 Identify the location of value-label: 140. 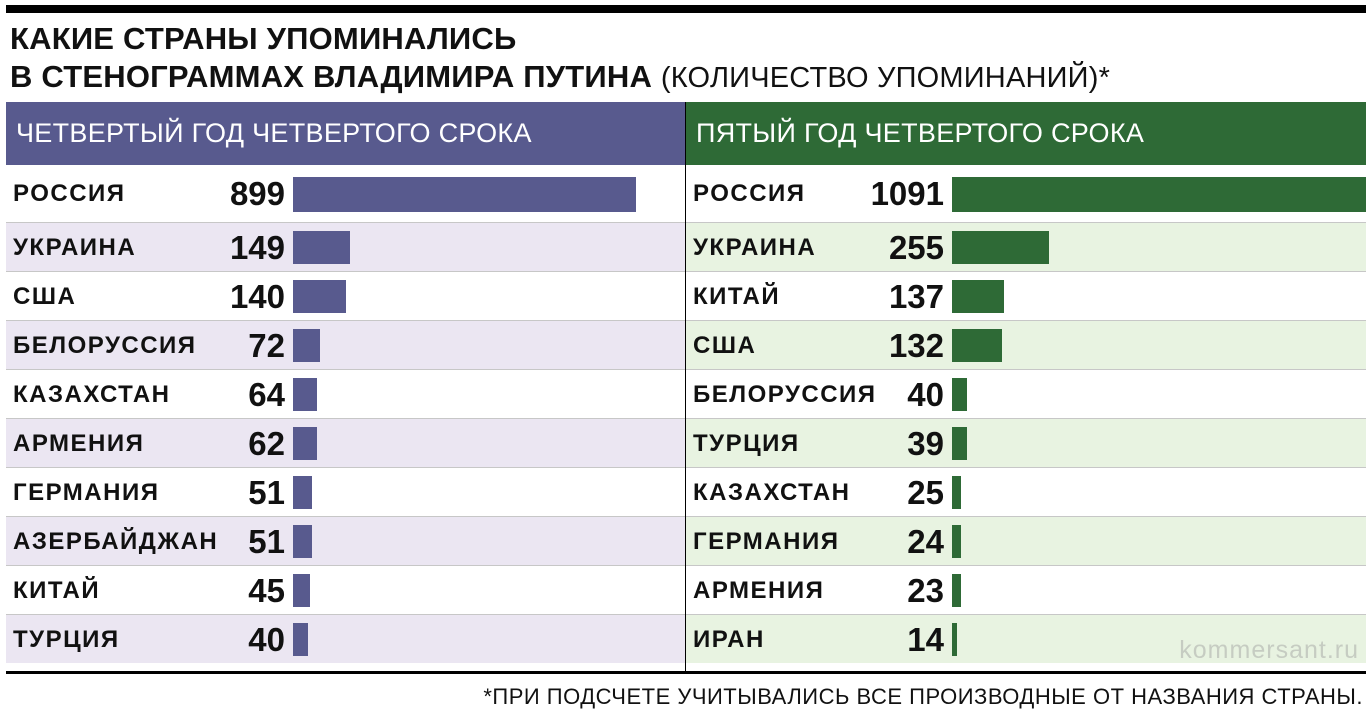
(257, 296).